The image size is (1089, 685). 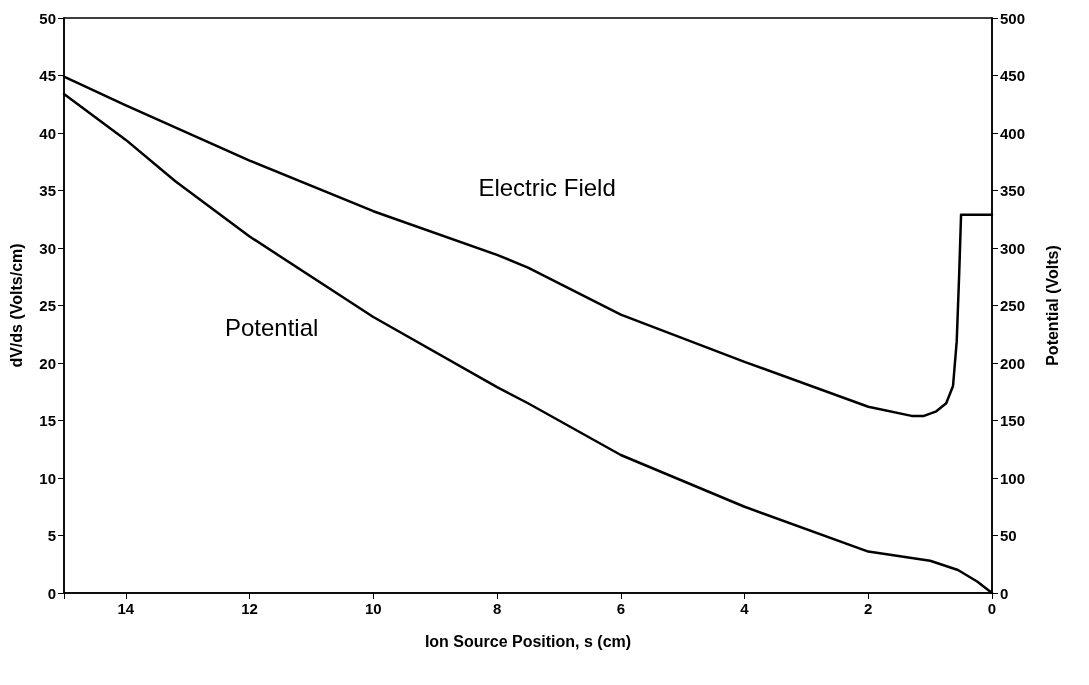 What do you see at coordinates (1013, 478) in the screenshot?
I see `y2-tick-label: 100` at bounding box center [1013, 478].